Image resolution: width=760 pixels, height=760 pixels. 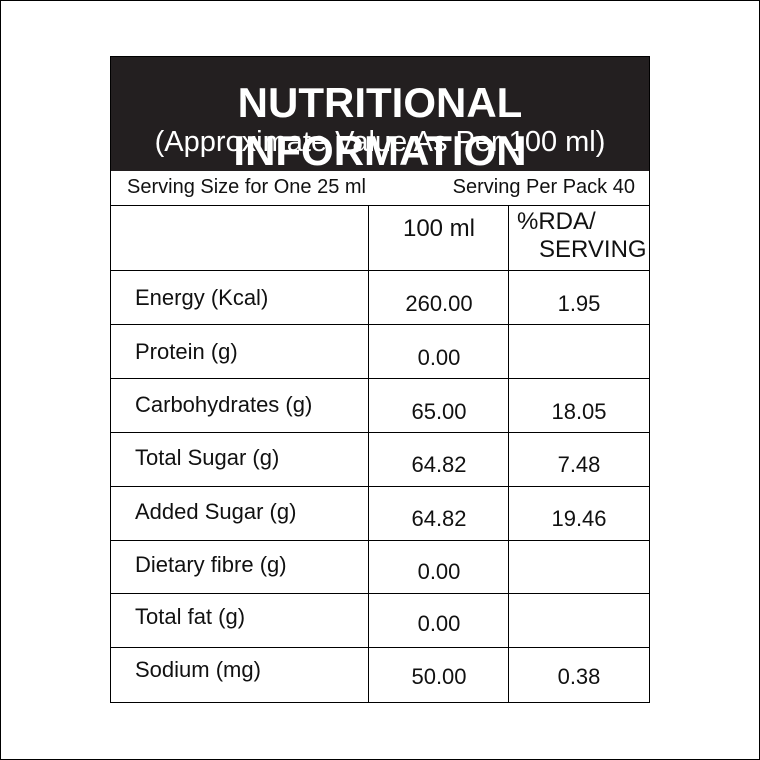 I want to click on nutrient-rda: 7.48, so click(x=579, y=464).